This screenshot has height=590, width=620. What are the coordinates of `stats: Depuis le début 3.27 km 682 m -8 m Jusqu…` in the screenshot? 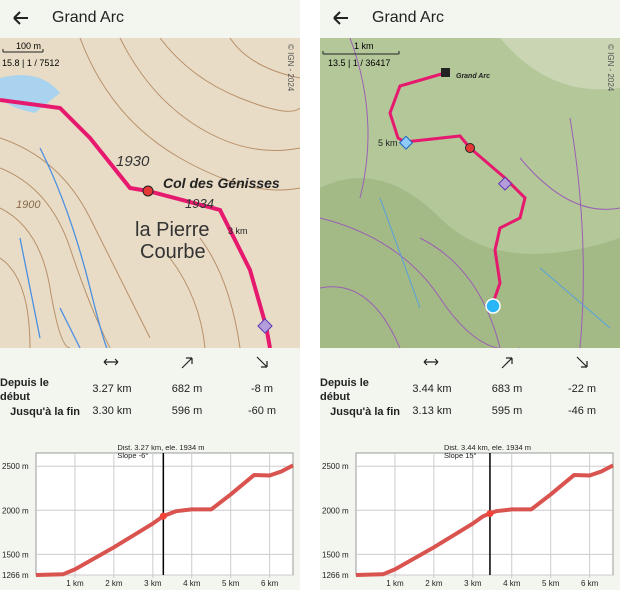 It's located at (150, 396).